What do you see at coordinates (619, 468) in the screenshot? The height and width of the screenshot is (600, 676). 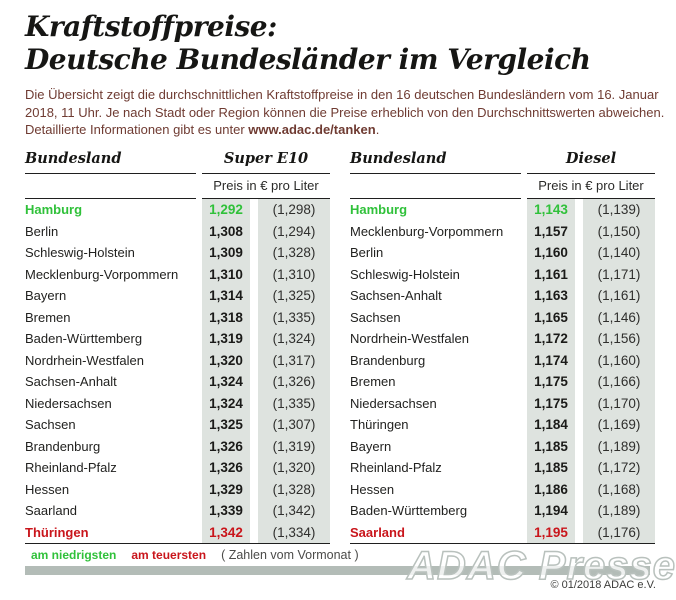 I see `prev-month-value: (1,172)` at bounding box center [619, 468].